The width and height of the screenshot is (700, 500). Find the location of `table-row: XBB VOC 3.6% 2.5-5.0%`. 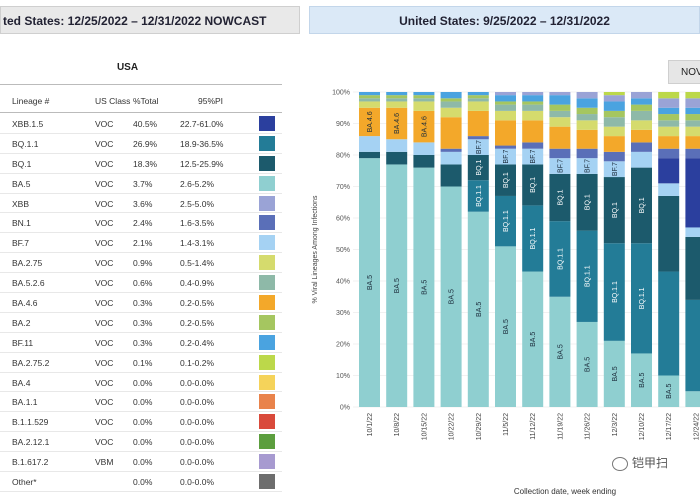

table-row: XBB VOC 3.6% 2.5-5.0% is located at coordinates (141, 204).